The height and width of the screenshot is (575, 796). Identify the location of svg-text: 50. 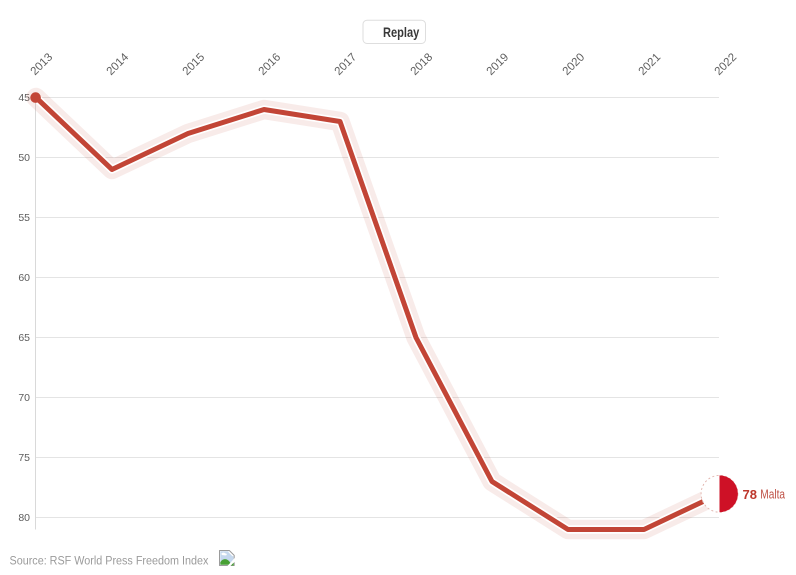
(24, 158).